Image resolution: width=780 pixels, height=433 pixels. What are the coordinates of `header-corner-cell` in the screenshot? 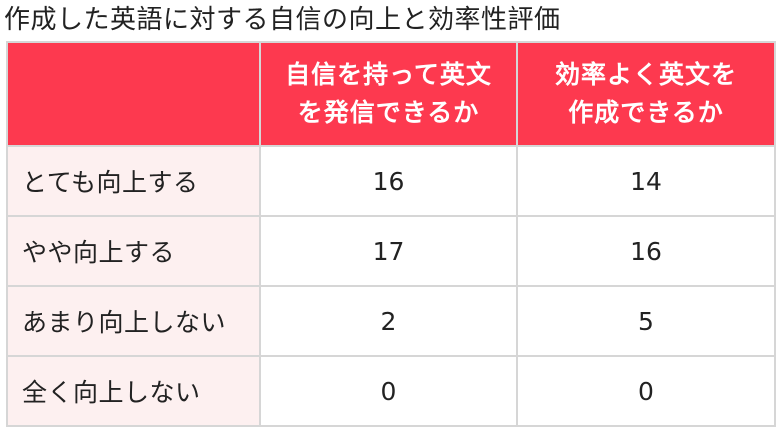 It's located at (133, 94).